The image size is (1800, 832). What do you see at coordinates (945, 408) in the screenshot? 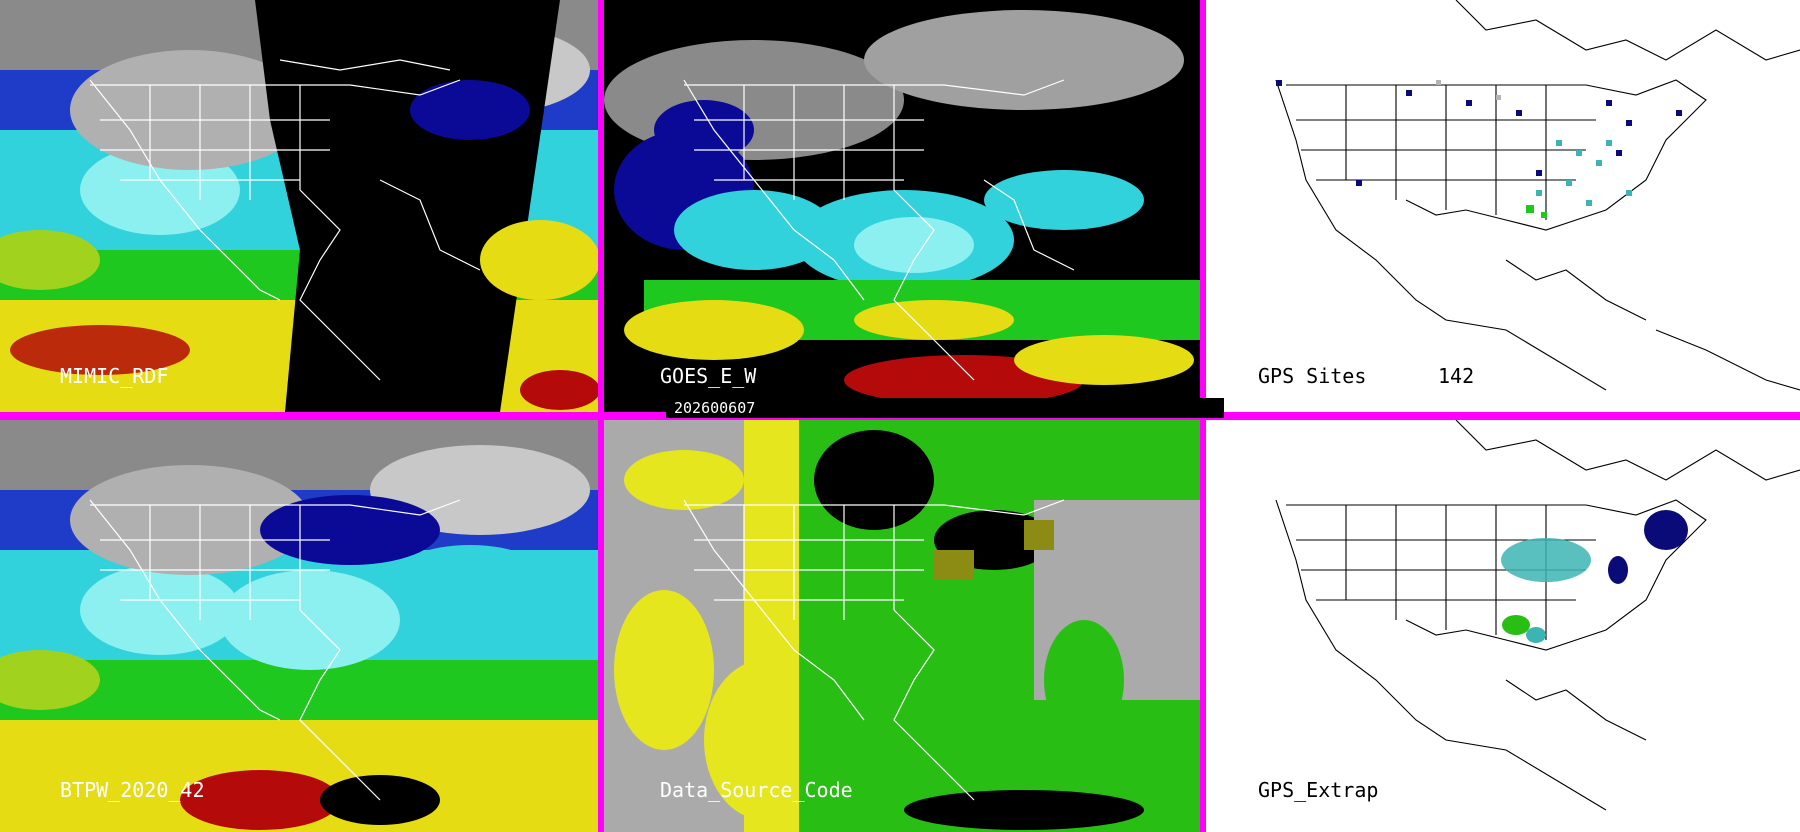
I see `date-bar: 202600607` at bounding box center [945, 408].